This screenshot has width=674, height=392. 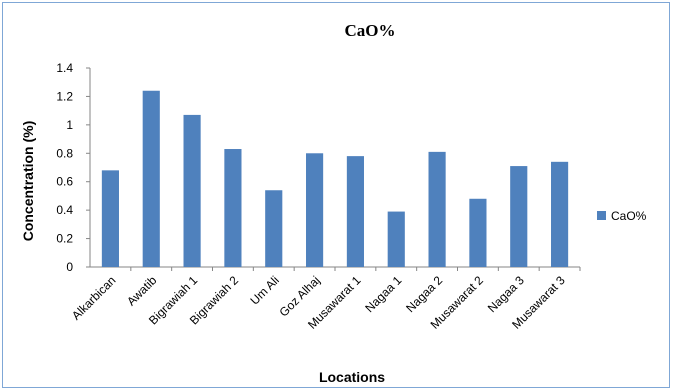 I want to click on bar-alkarbican, so click(x=110, y=218).